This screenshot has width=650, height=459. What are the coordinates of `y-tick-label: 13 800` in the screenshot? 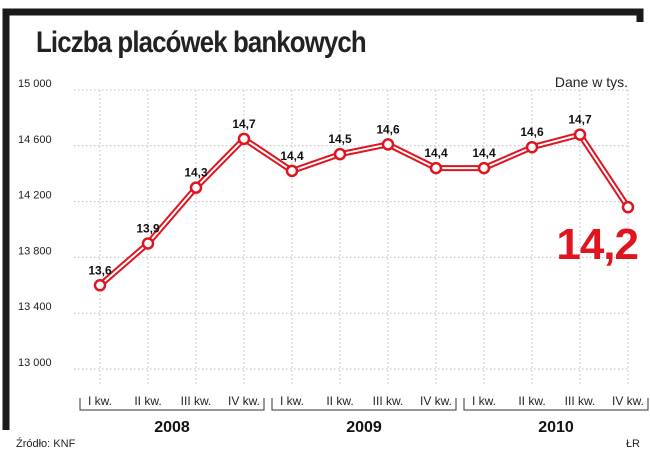 It's located at (35, 251).